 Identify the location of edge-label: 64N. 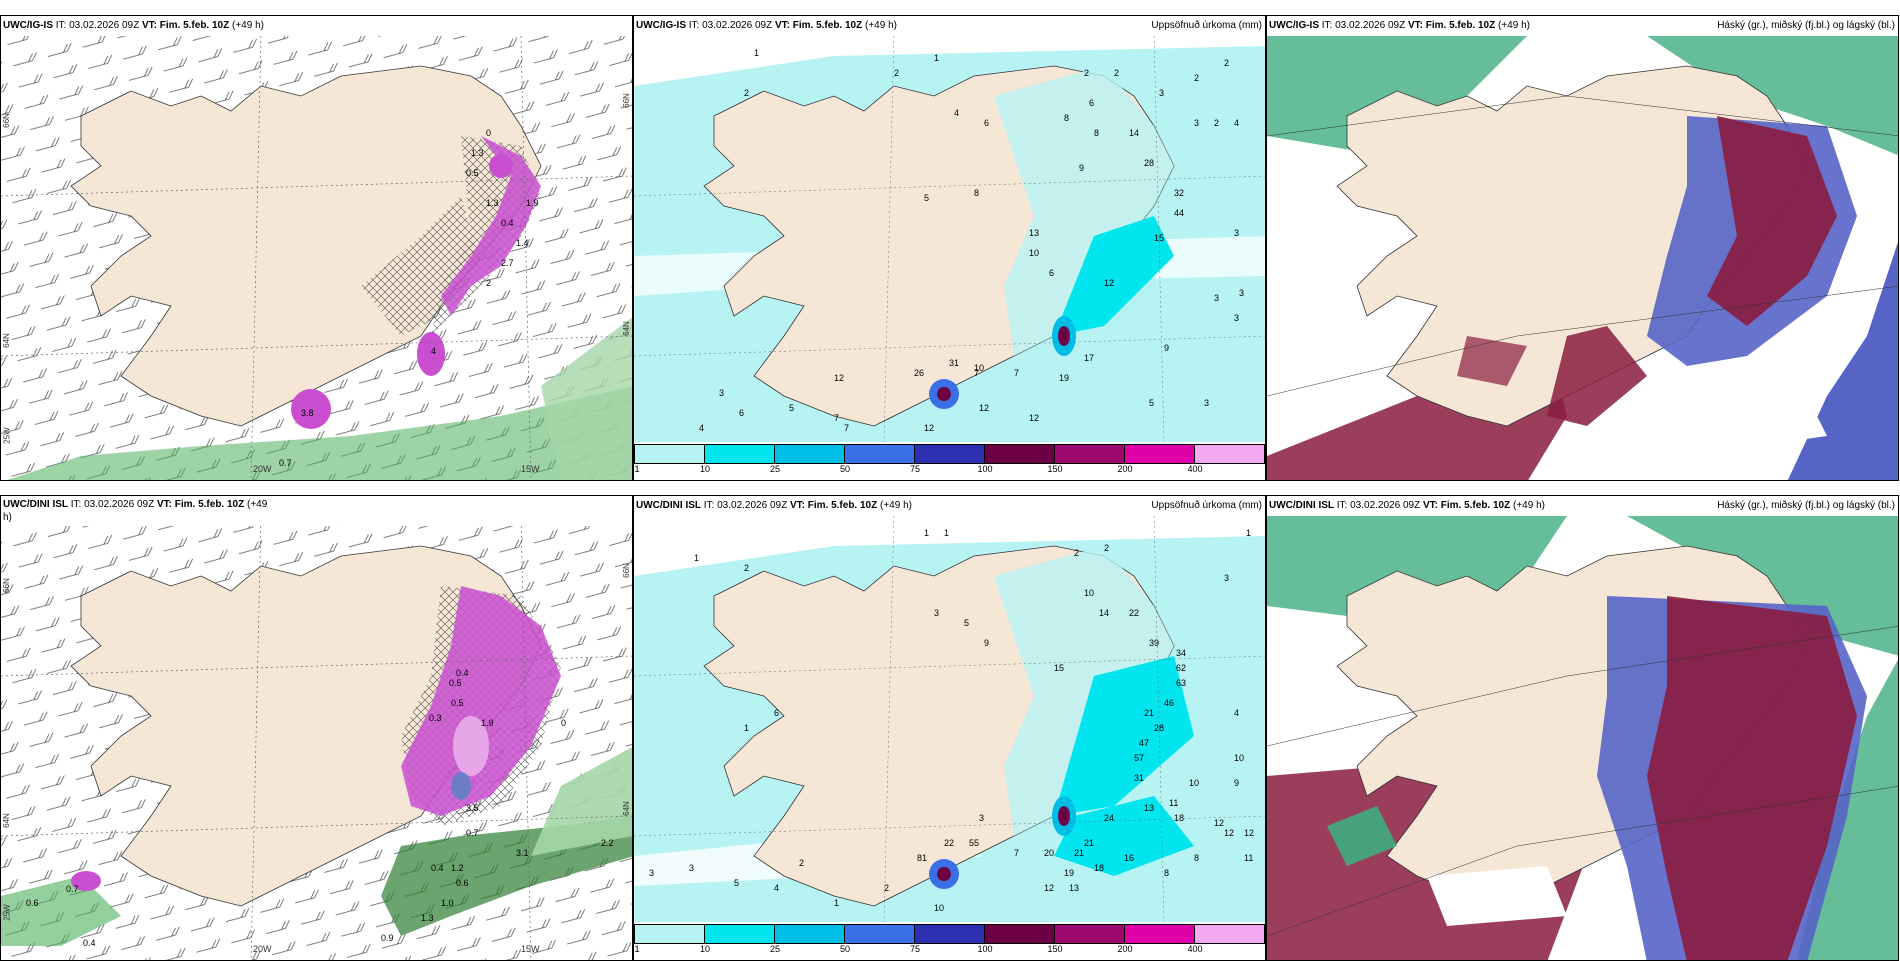
(626, 328).